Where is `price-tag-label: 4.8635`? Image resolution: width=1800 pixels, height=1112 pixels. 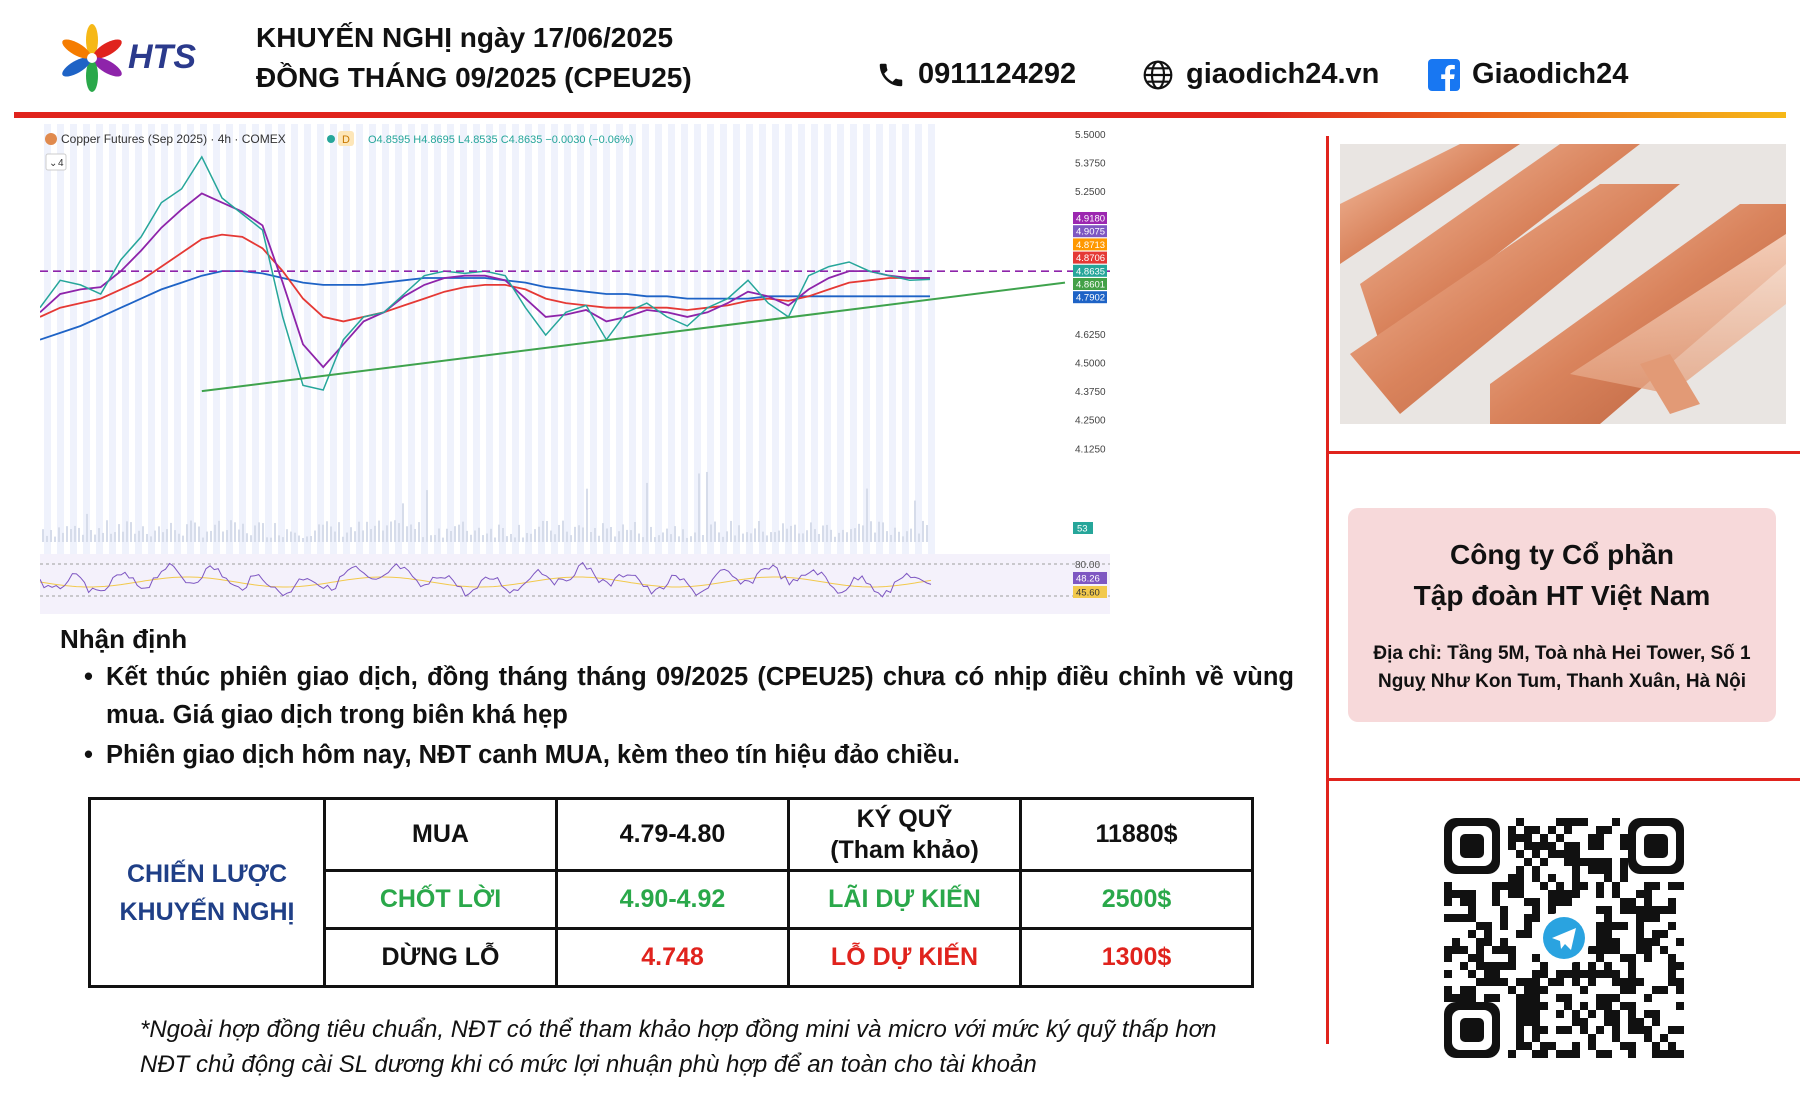
price-tag-label: 4.8635 is located at coordinates (1090, 271).